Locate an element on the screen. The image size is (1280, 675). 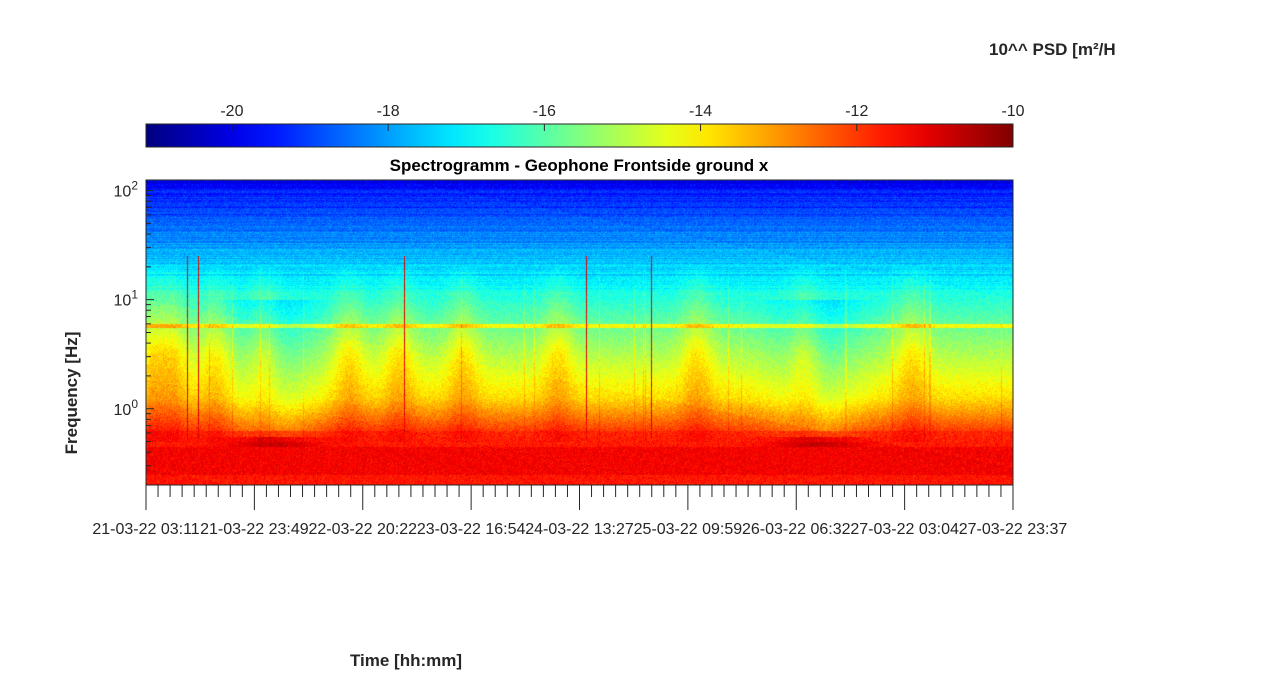
colorbar-tick-label: -18 is located at coordinates (388, 111).